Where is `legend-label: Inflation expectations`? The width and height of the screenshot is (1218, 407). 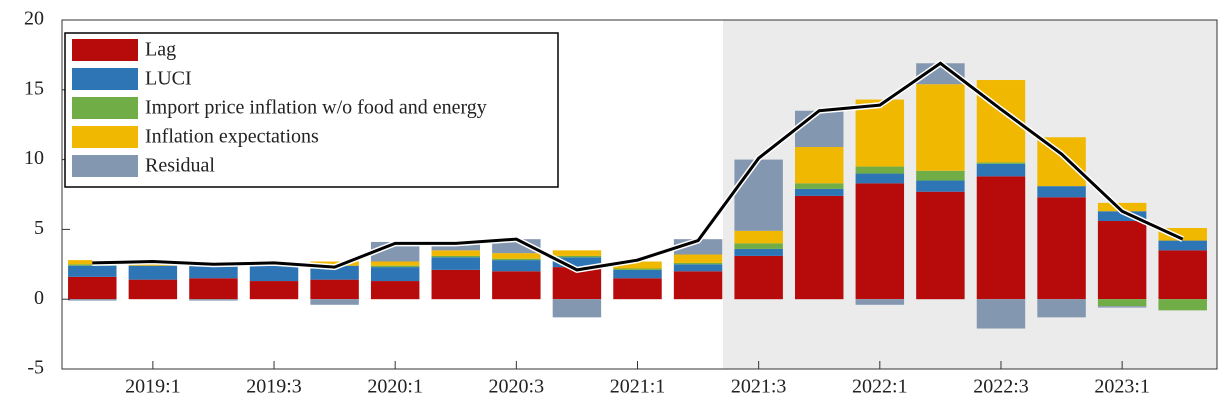 legend-label: Inflation expectations is located at coordinates (232, 137).